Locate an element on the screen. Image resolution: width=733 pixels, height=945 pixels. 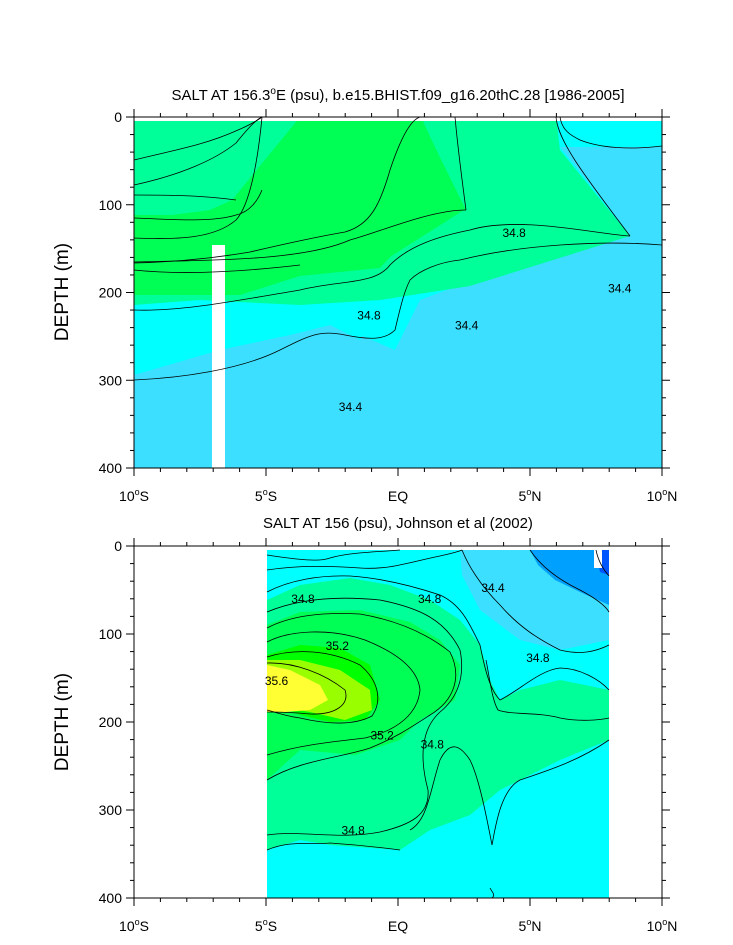
x-tick-labels-observations: 10oS 5oS EQ 5oN 10oN is located at coordinates (398, 925).